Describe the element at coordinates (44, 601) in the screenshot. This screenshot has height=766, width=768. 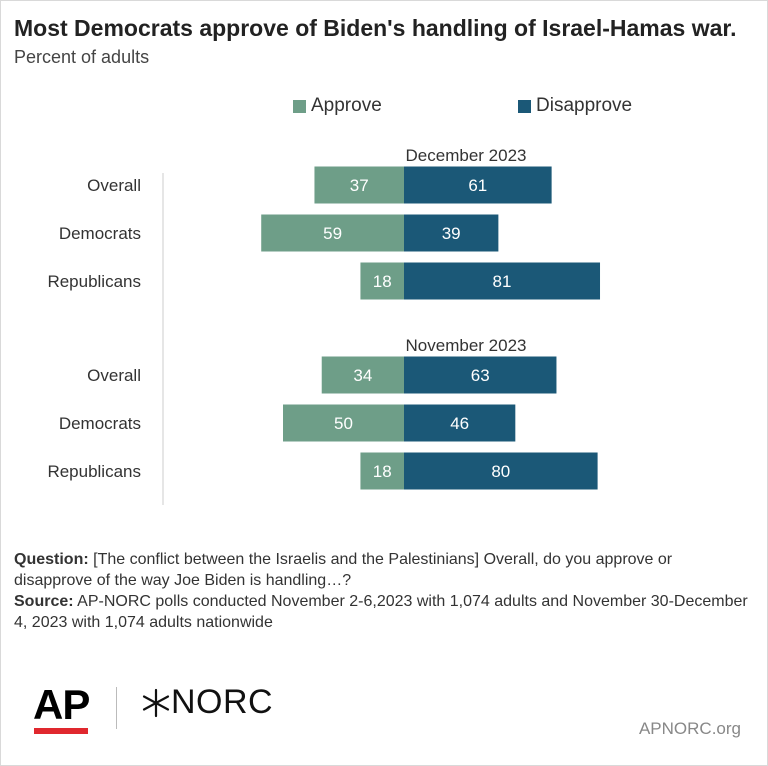
I see `source-label: Source:` at that location.